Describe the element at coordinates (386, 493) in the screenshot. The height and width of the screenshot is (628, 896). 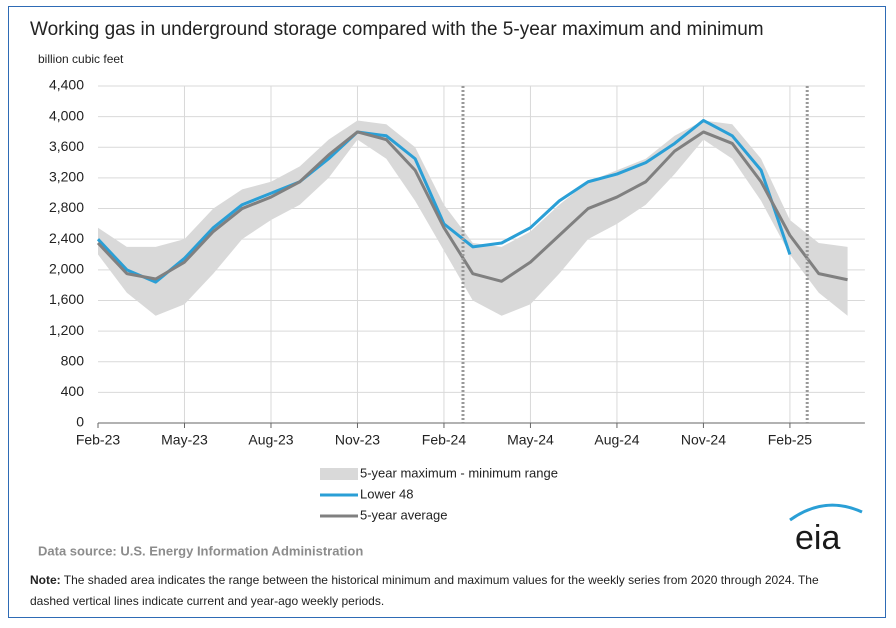
I see `legend-label: Lower 48` at that location.